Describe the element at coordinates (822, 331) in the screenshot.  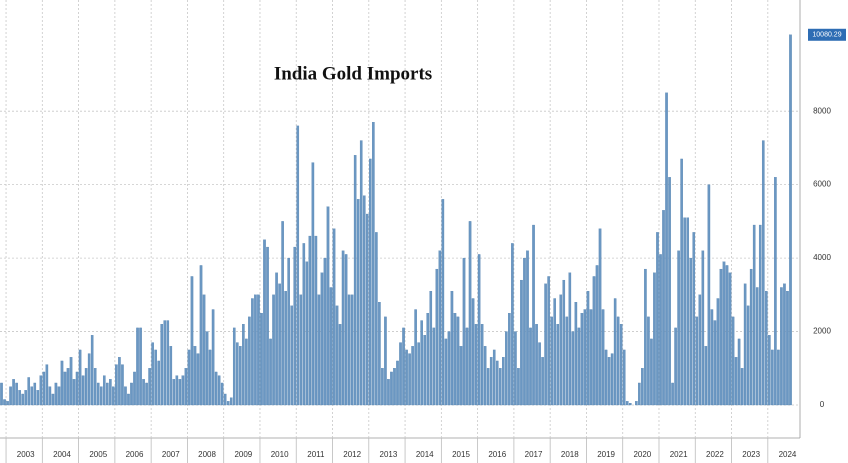
I see `y-tick-label: 2000` at that location.